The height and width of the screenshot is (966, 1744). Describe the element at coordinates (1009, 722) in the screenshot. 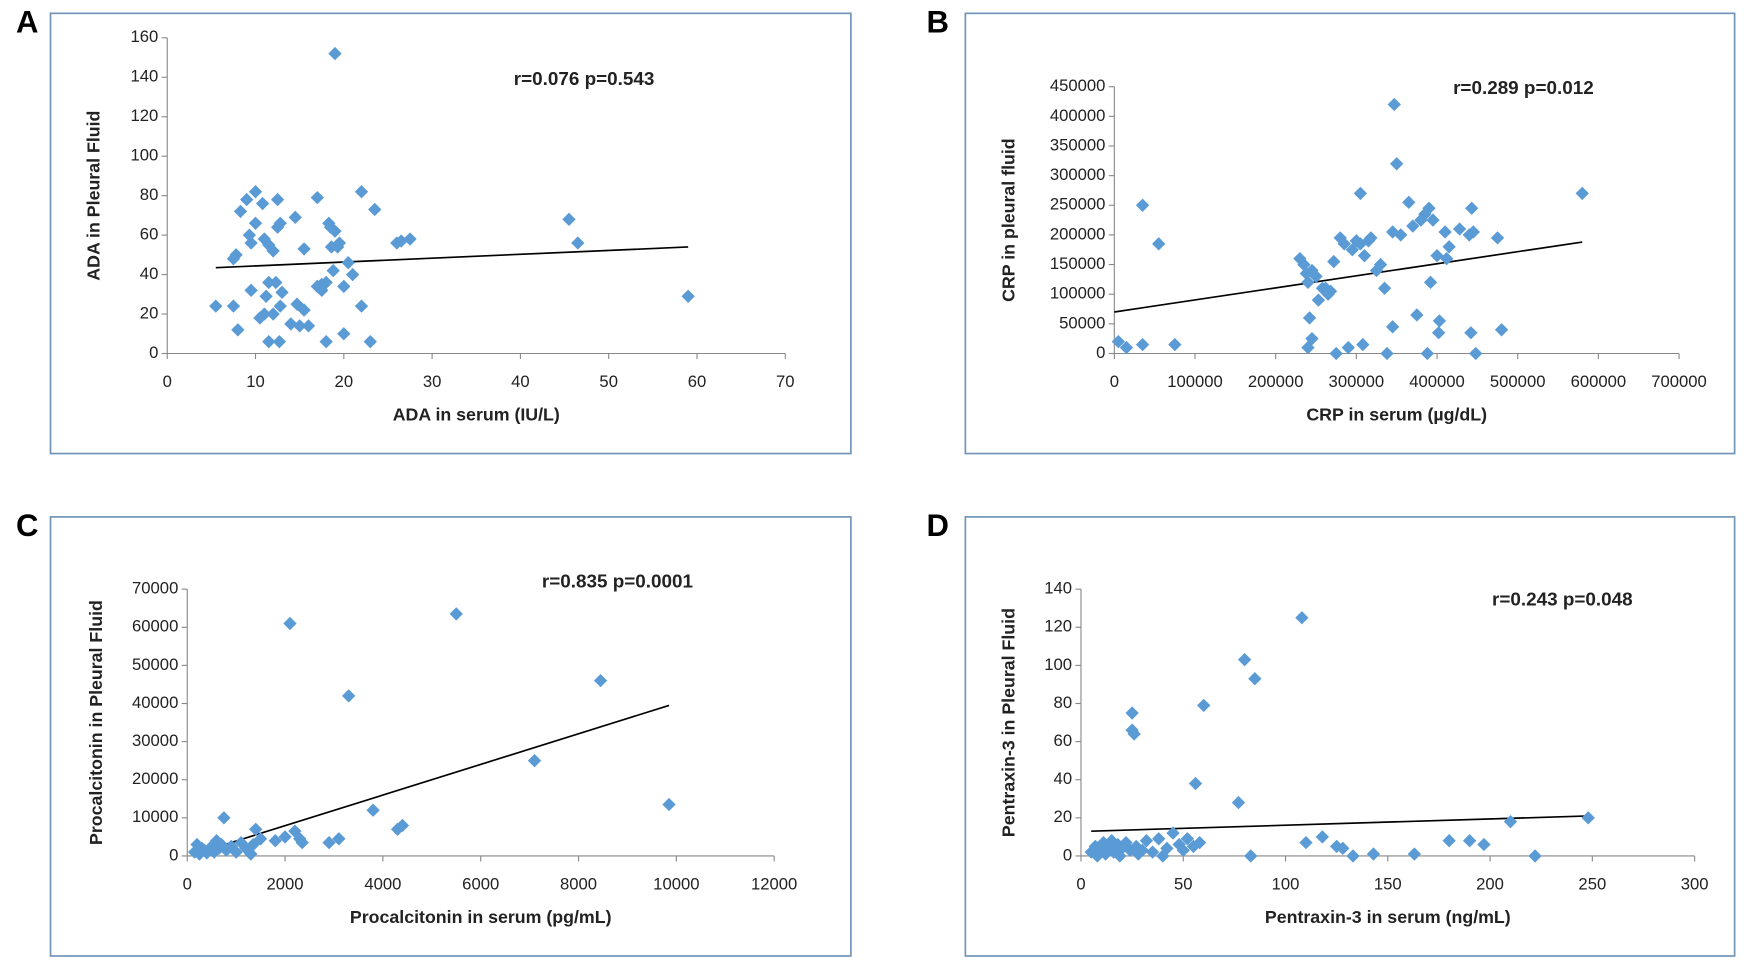

I see `y-axis-label: Pentraxin-3 in Pleural Fluid` at that location.